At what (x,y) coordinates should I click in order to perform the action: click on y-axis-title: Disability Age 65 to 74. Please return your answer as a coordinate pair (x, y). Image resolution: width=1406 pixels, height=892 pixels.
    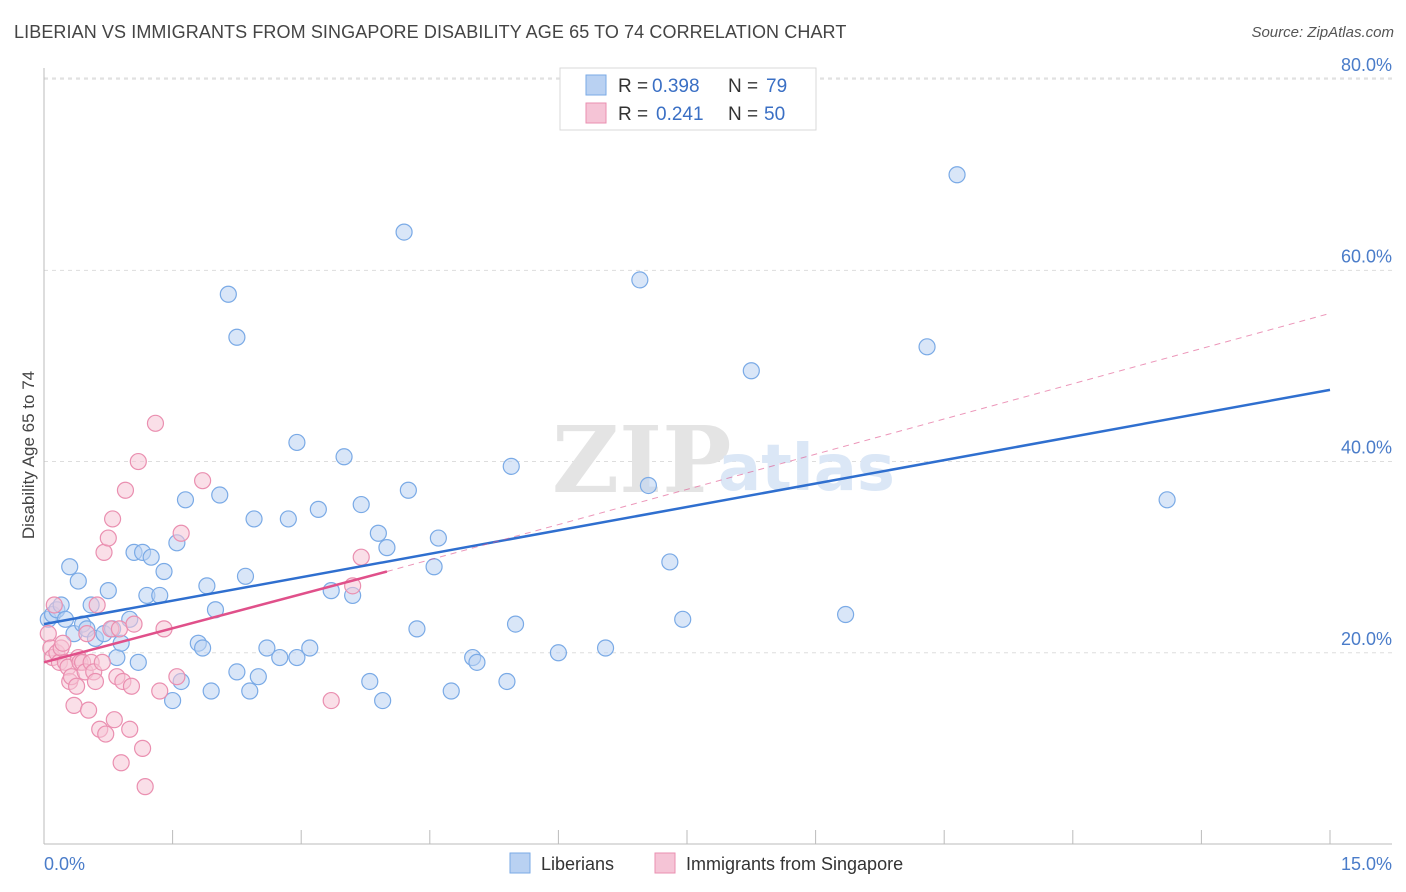
    Looking at the image, I should click on (28, 455).